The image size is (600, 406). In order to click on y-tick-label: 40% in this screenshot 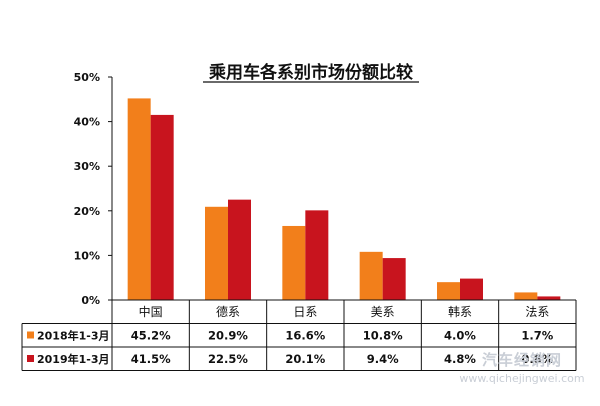, I will do `click(87, 122)`.